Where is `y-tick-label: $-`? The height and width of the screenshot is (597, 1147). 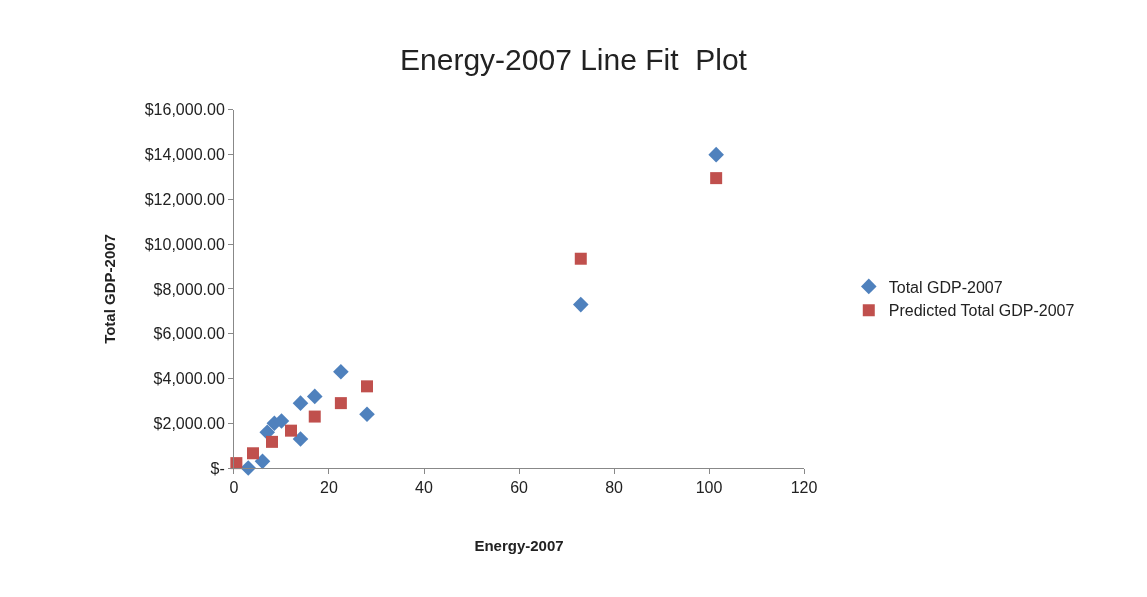 y-tick-label: $- is located at coordinates (217, 468).